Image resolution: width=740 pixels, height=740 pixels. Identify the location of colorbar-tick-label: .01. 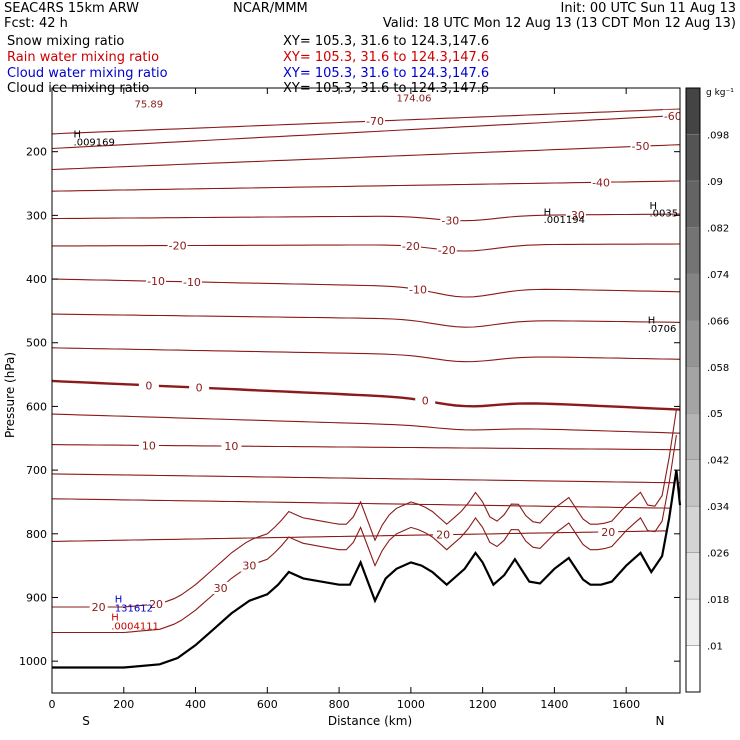
(715, 647).